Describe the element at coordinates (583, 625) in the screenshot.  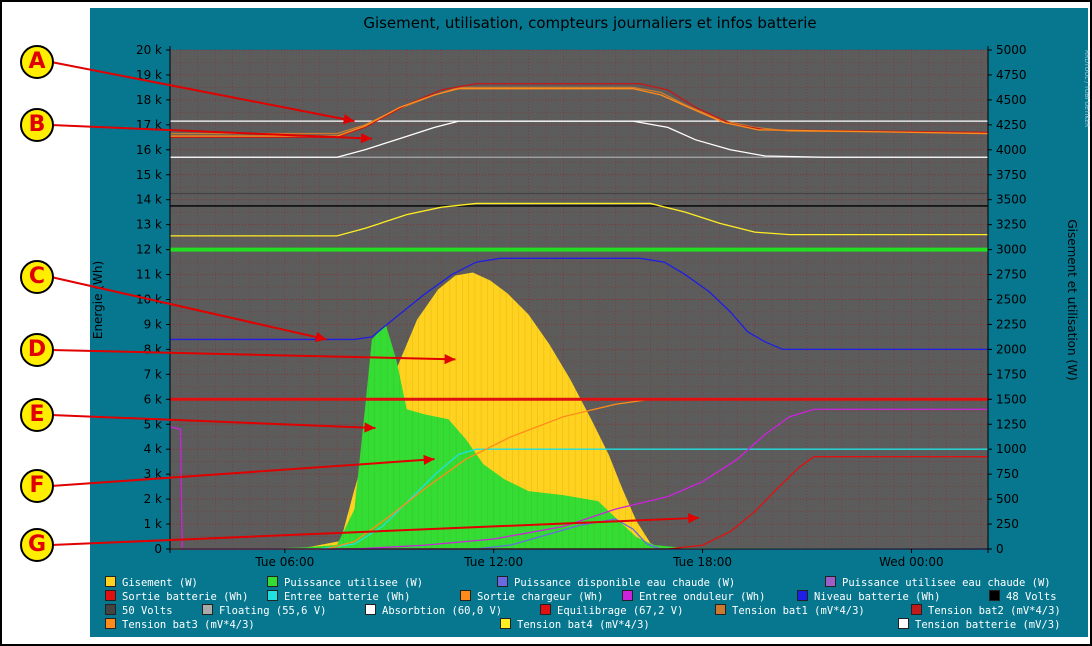
I see `legend-label: Tension bat4 (mV*4/3)` at that location.